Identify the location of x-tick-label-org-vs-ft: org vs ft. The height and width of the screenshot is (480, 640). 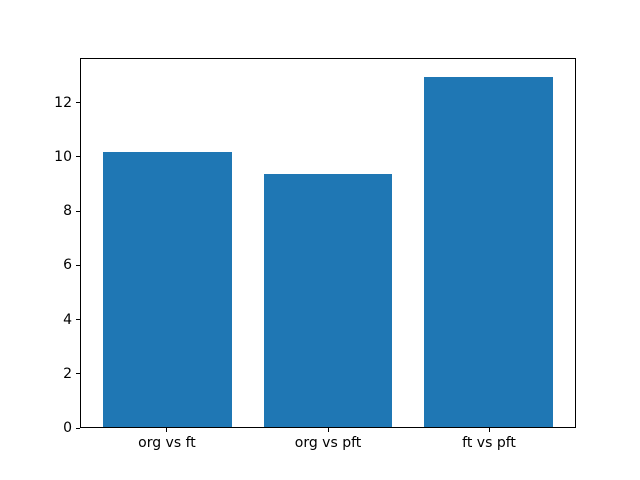
(167, 443).